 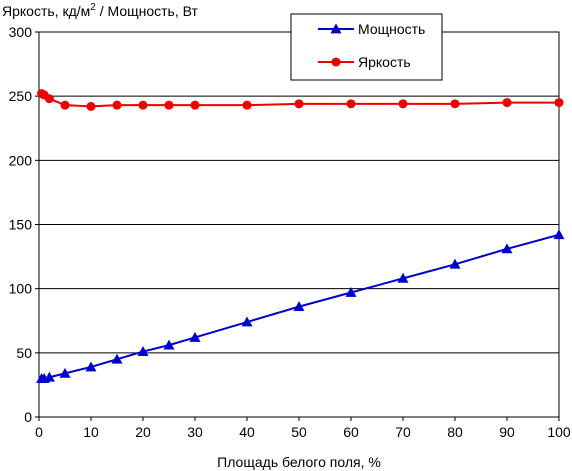 What do you see at coordinates (143, 432) in the screenshot?
I see `x-tick-label-20: 20` at bounding box center [143, 432].